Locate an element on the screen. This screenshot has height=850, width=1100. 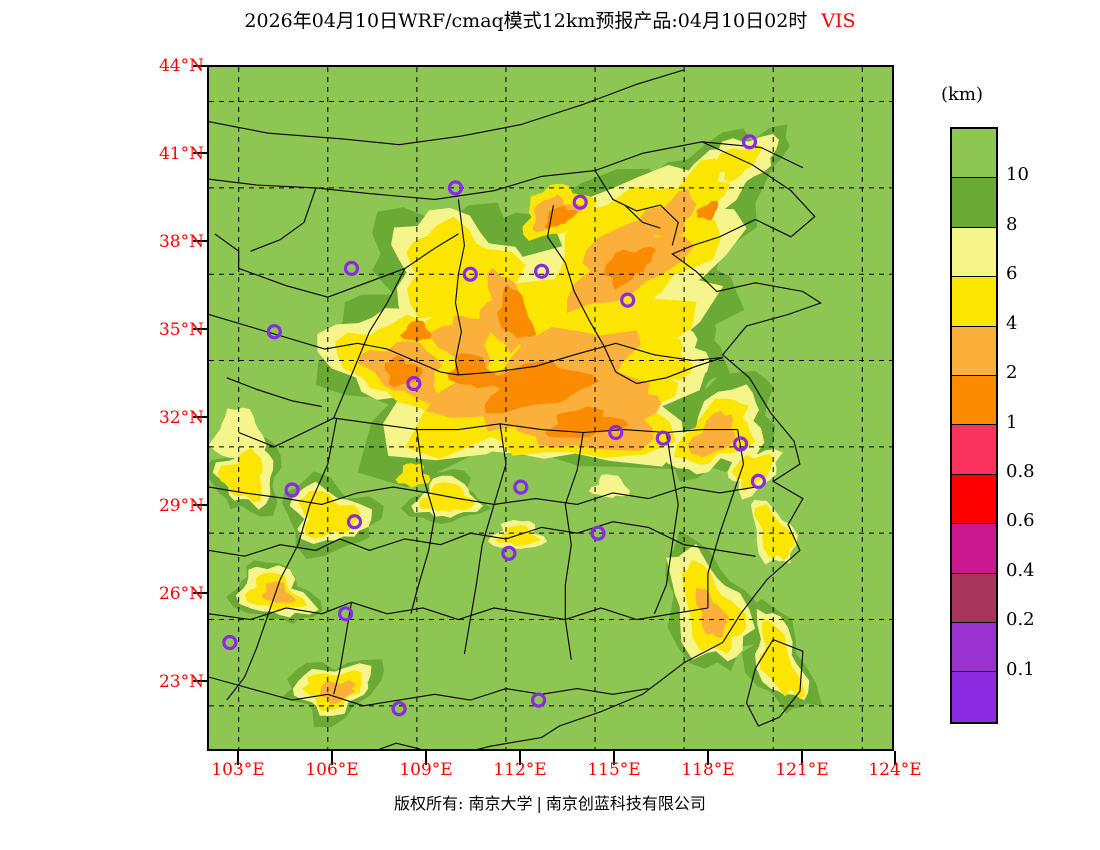
colorbar-label-0p4: 0.4 is located at coordinates (1020, 570).